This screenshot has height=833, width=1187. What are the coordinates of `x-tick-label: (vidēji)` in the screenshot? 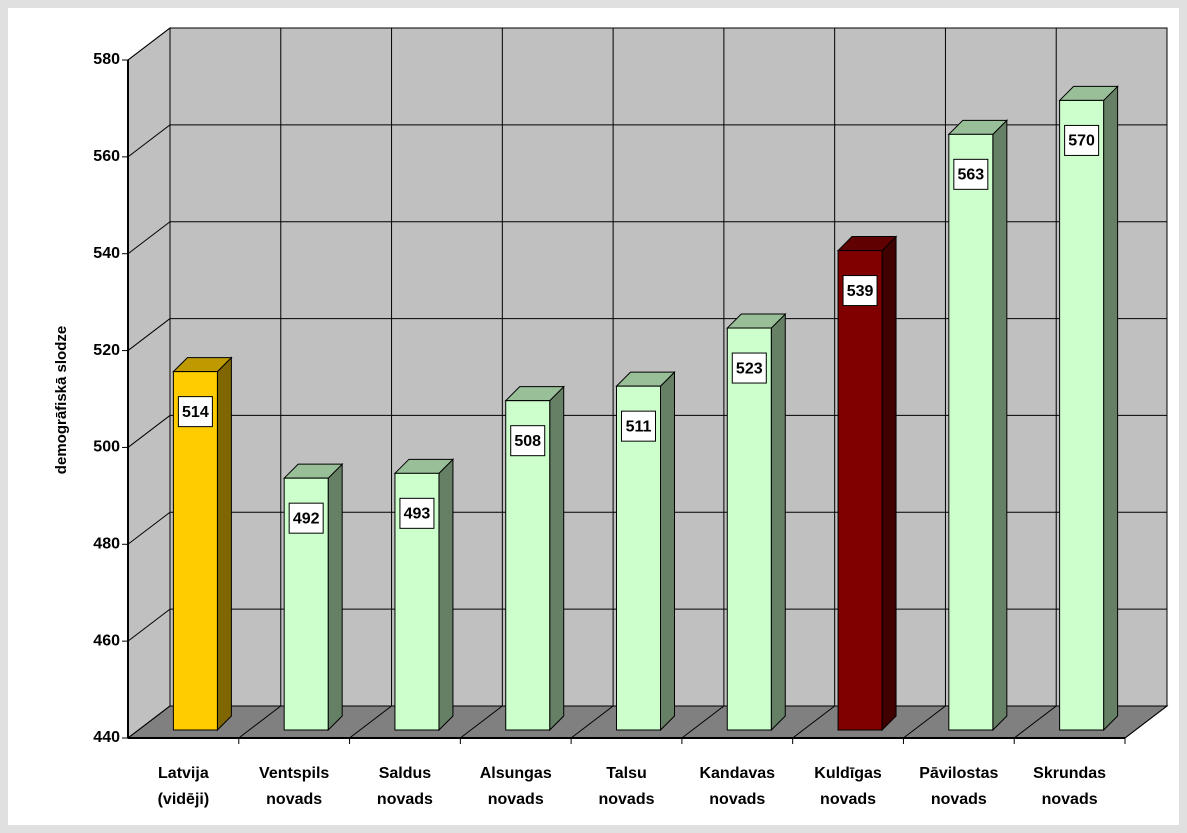 It's located at (184, 799).